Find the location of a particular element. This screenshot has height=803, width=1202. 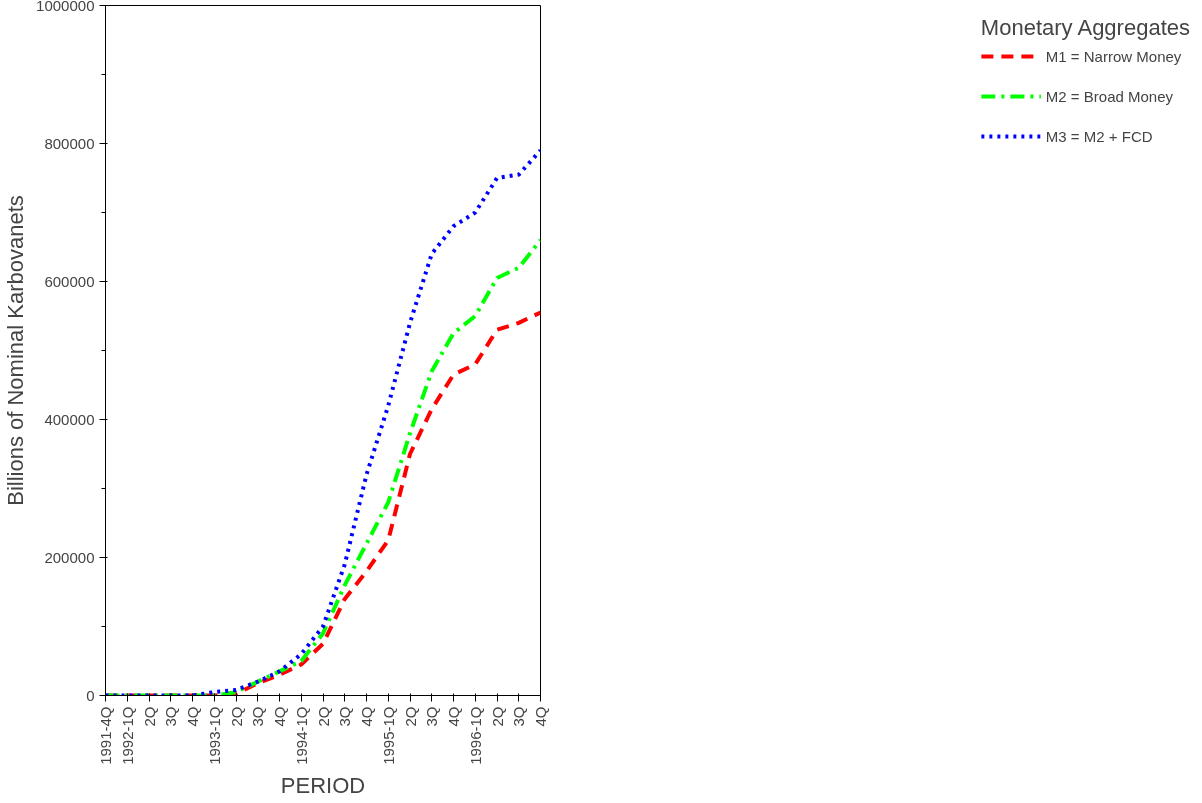

x-tick-label: 1995-1Q is located at coordinates (388, 735).